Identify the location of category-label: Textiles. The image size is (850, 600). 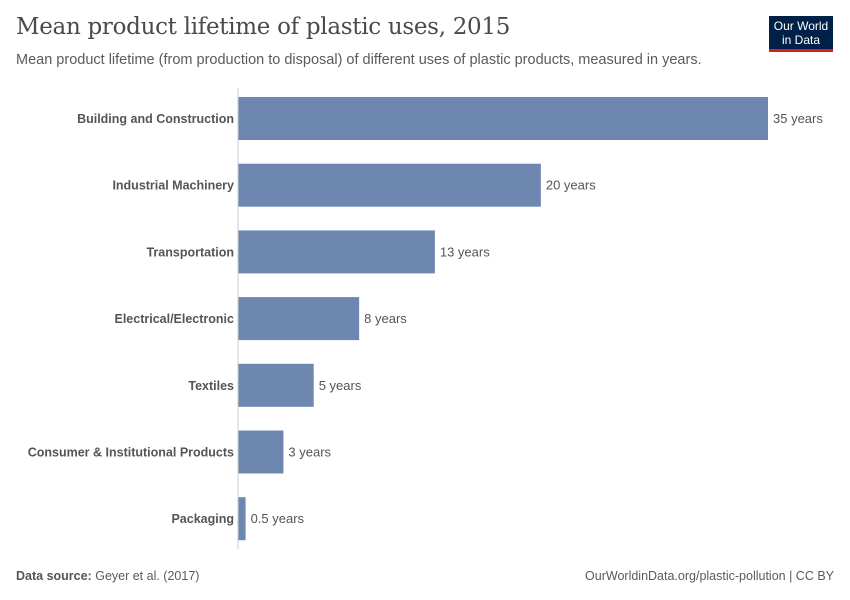
(211, 386).